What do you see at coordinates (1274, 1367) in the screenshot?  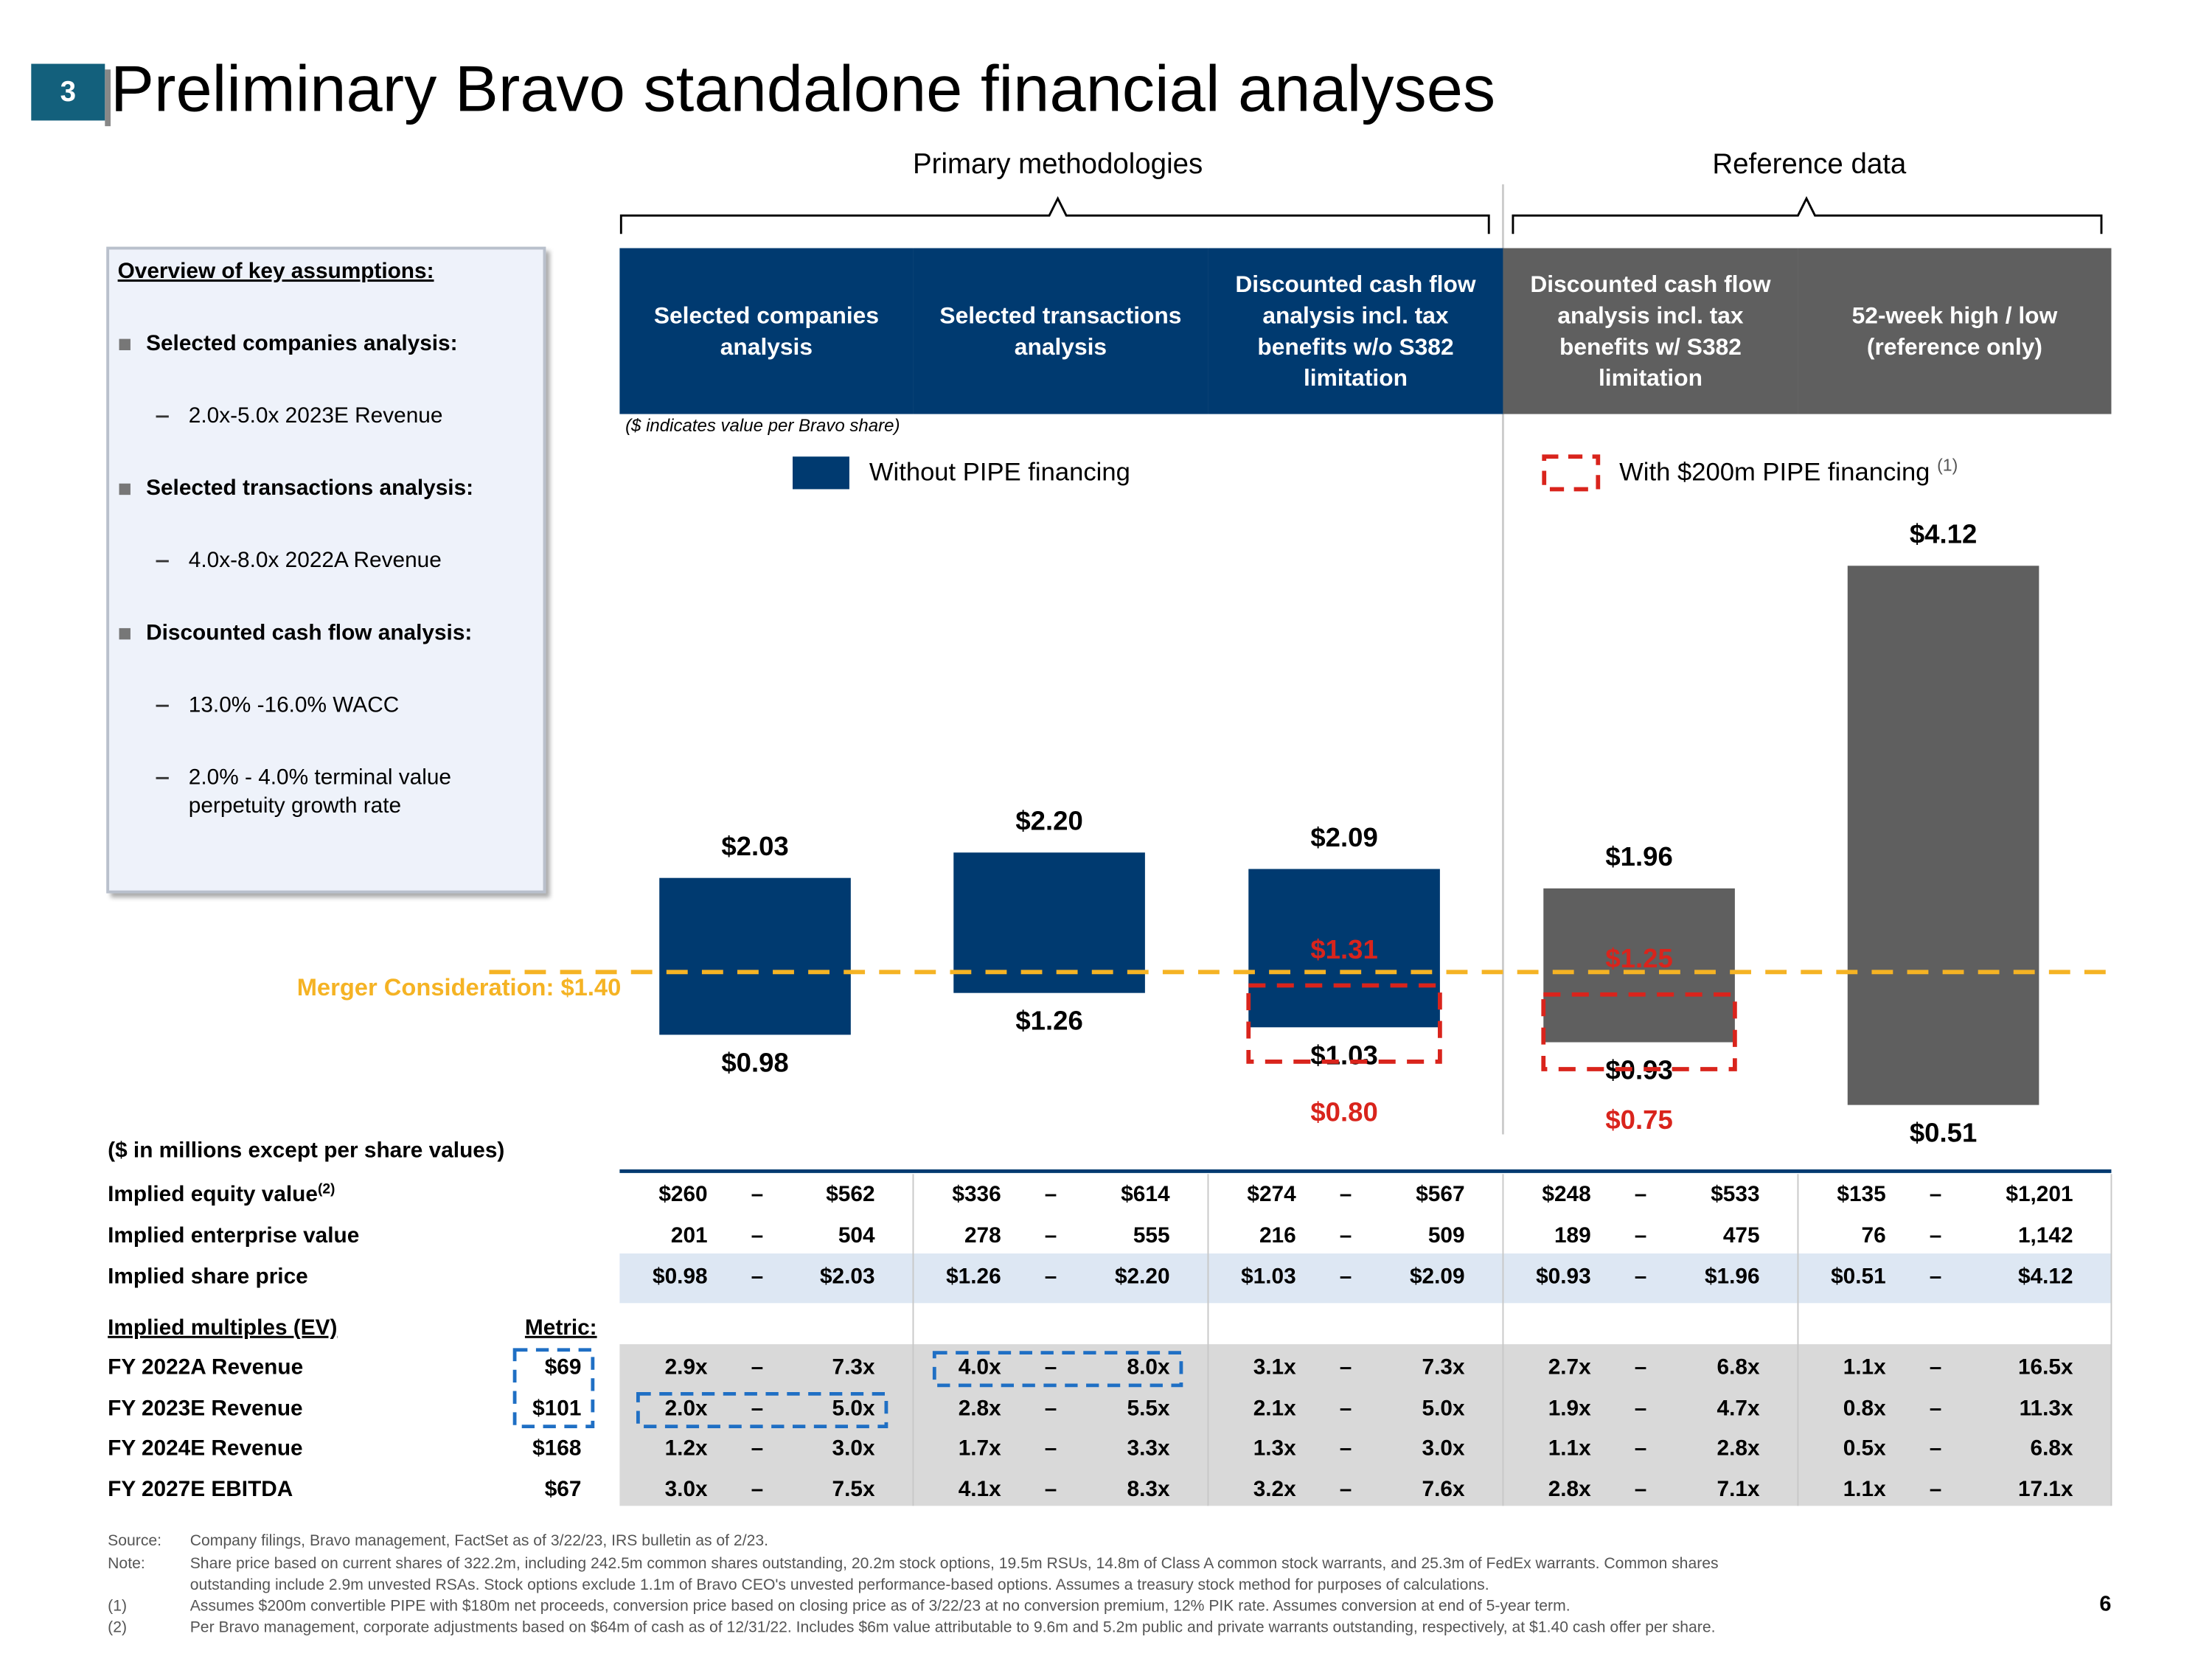 I see `cell: 3.1x` at bounding box center [1274, 1367].